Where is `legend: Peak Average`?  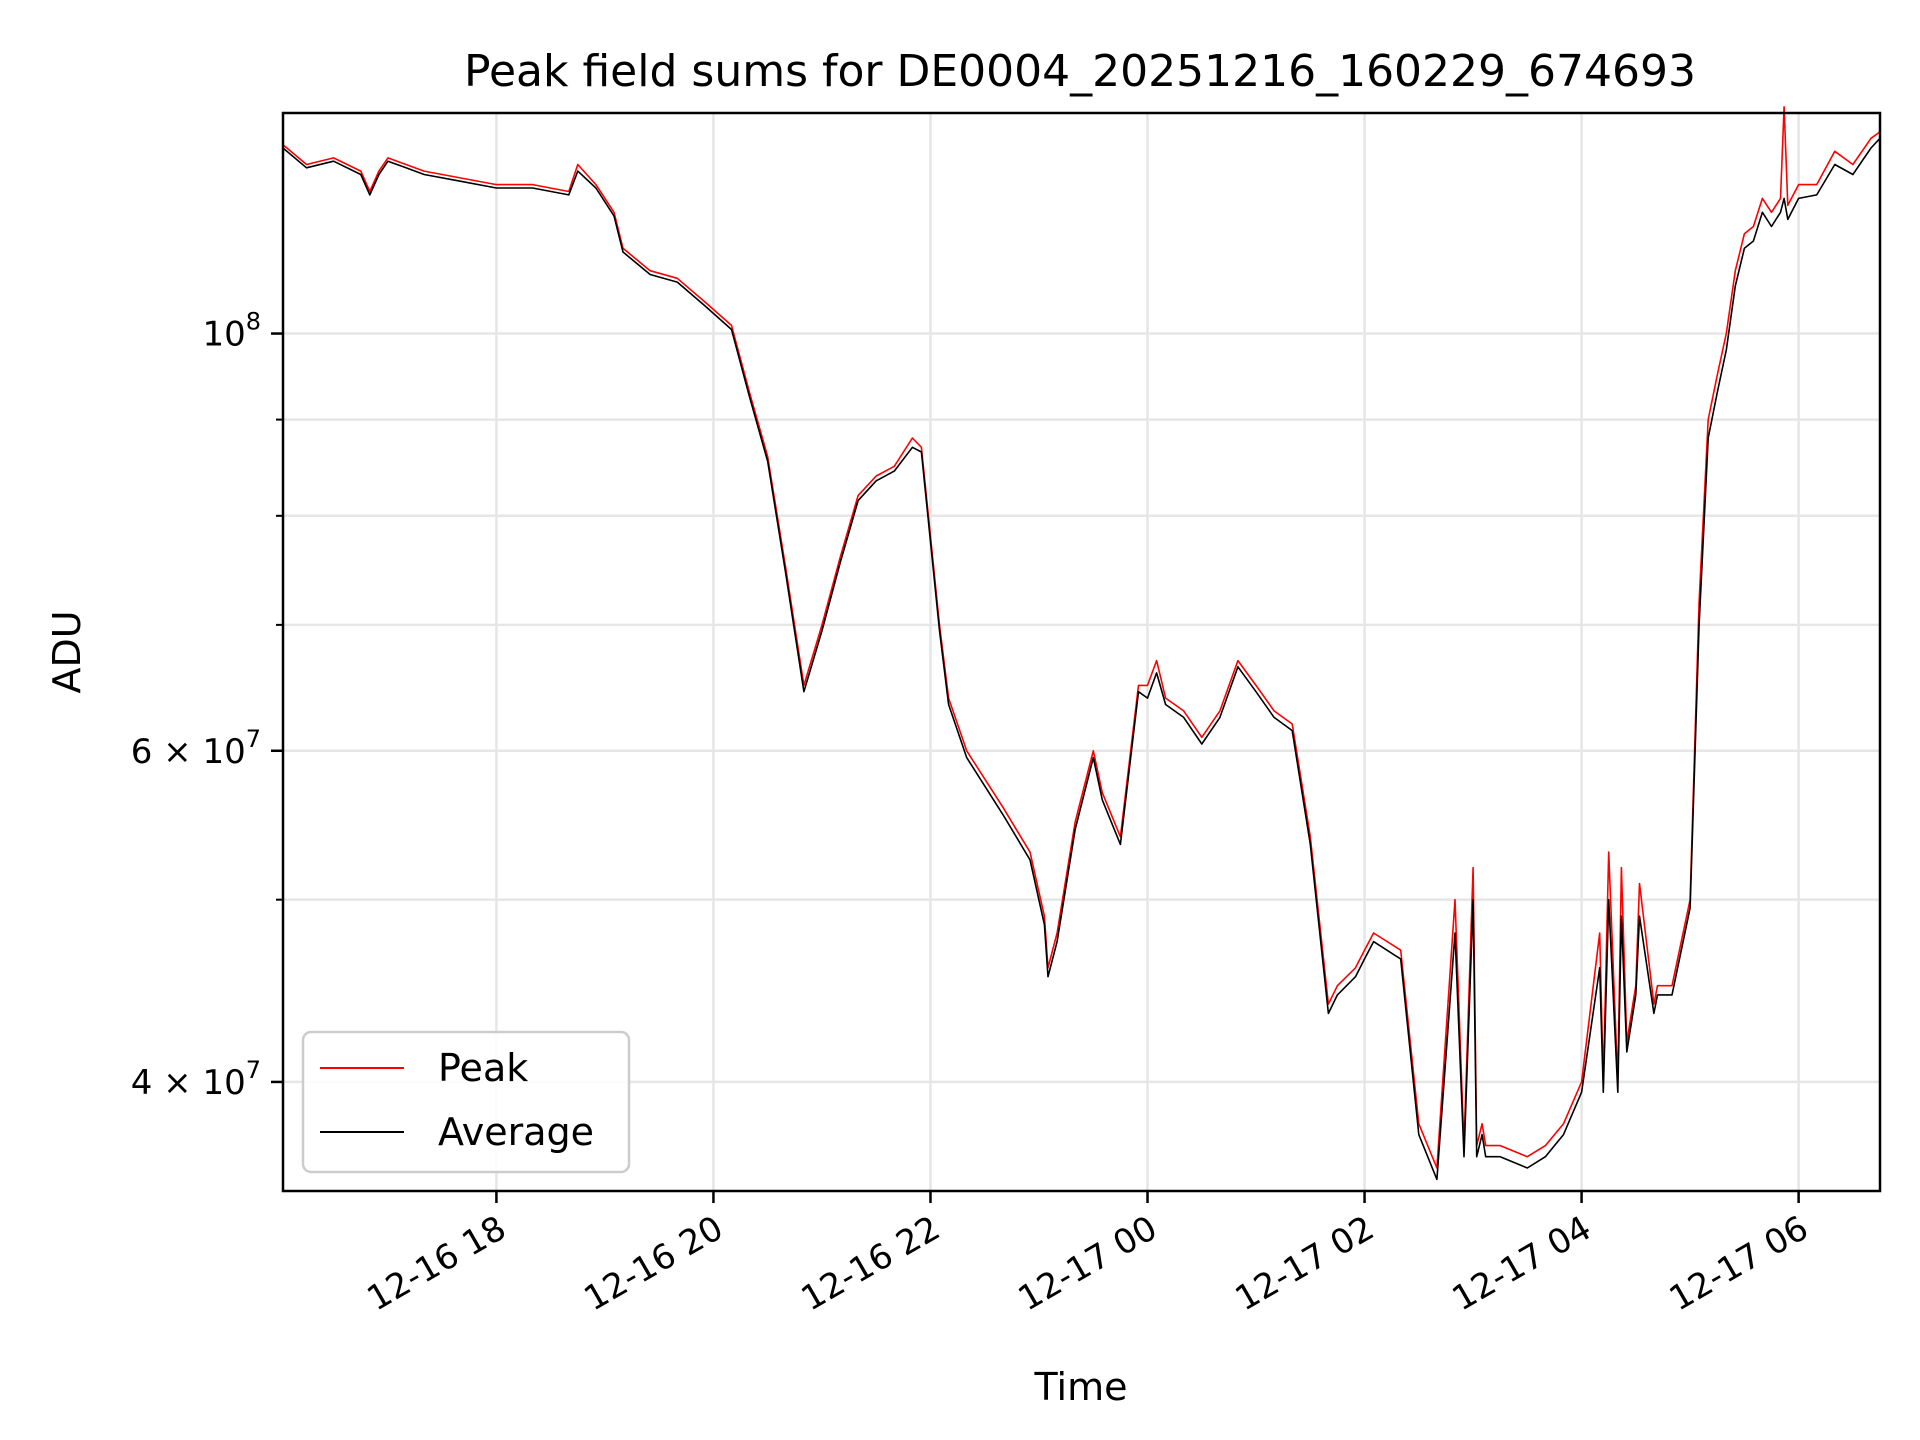 legend: Peak Average is located at coordinates (466, 1102).